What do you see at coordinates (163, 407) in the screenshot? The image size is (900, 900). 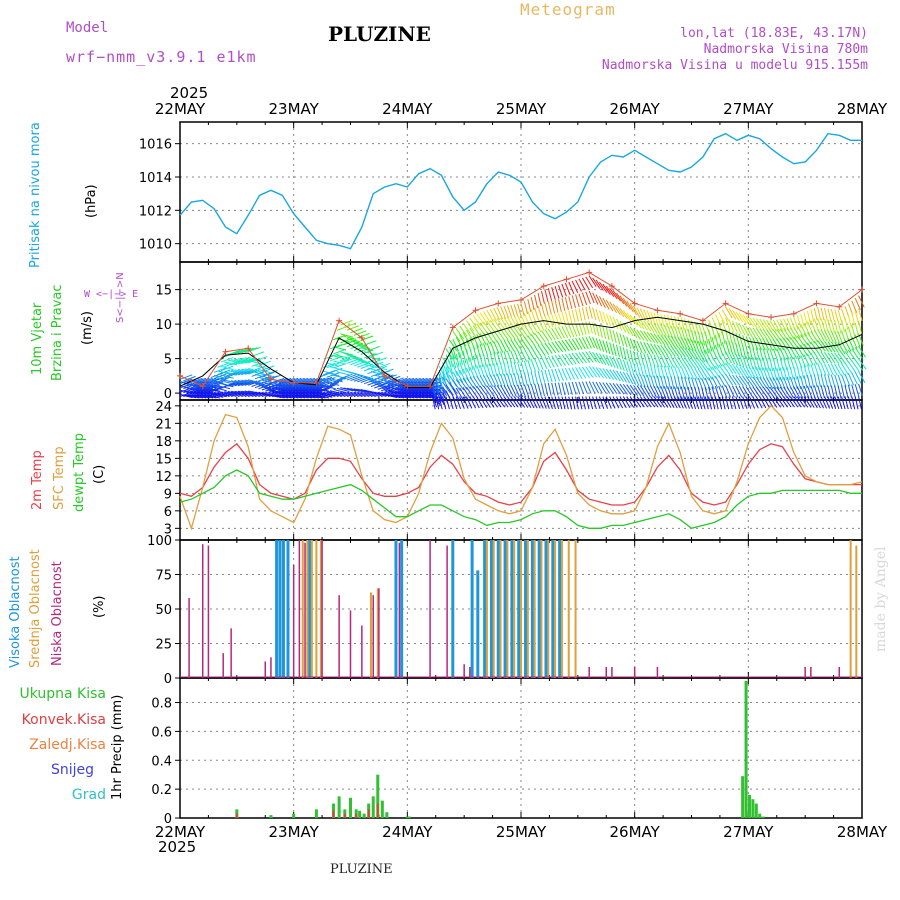 I see `y-tick-label: 24` at bounding box center [163, 407].